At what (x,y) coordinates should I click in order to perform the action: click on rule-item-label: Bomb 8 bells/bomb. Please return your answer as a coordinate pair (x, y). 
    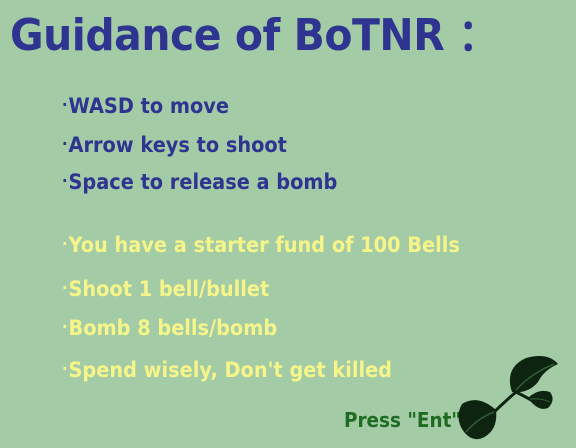
    Looking at the image, I should click on (173, 328).